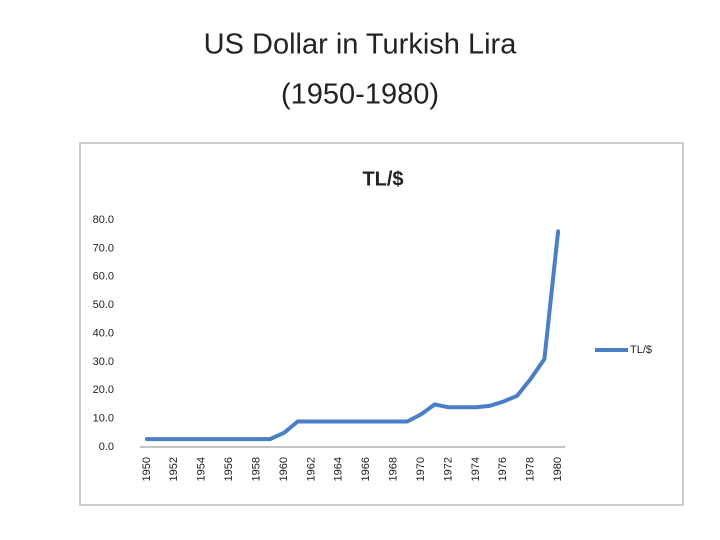 The image size is (720, 540). What do you see at coordinates (103, 390) in the screenshot?
I see `y-tick-label: 20.0` at bounding box center [103, 390].